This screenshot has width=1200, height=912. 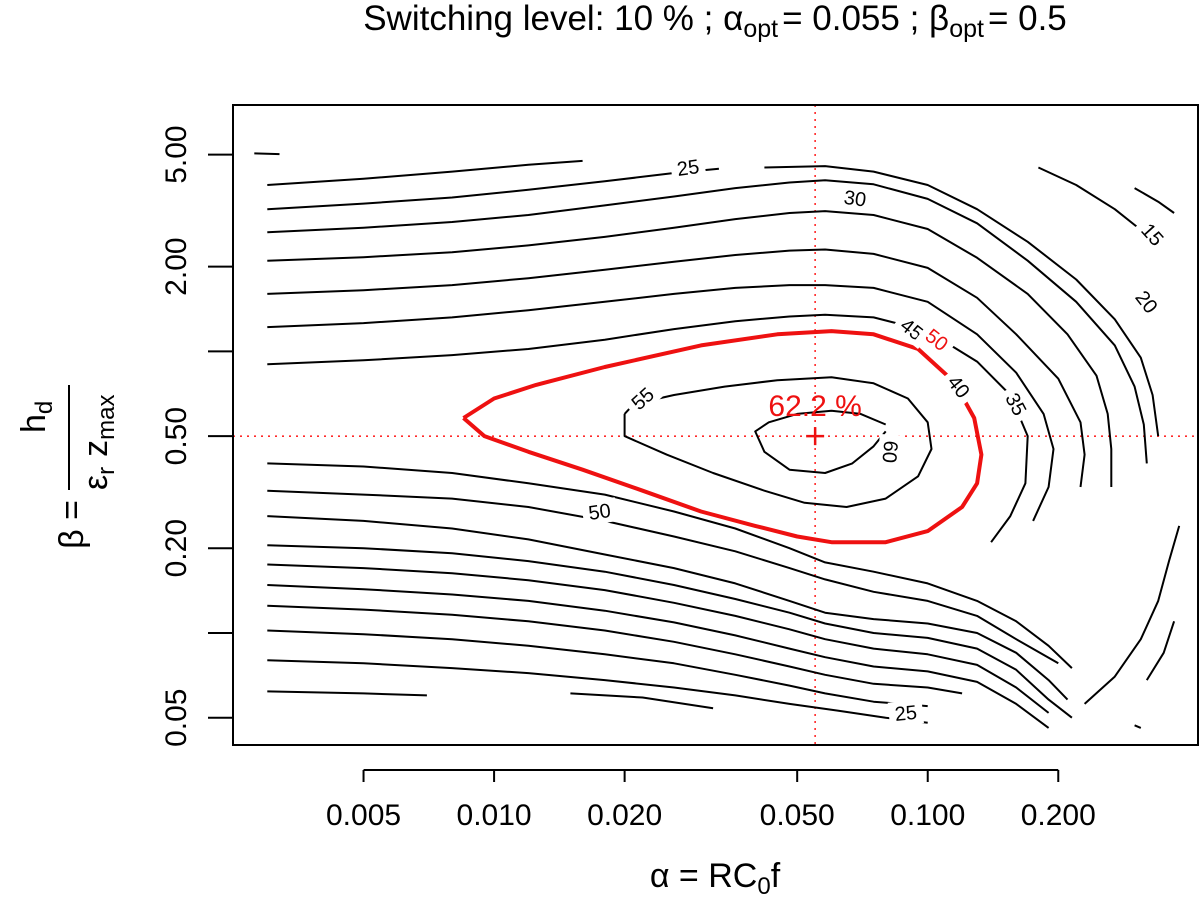 I want to click on y-axis-title-lhs: β =, so click(x=72, y=524).